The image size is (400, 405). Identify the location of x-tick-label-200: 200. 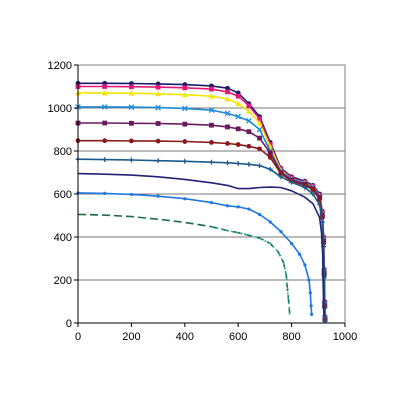
(131, 337).